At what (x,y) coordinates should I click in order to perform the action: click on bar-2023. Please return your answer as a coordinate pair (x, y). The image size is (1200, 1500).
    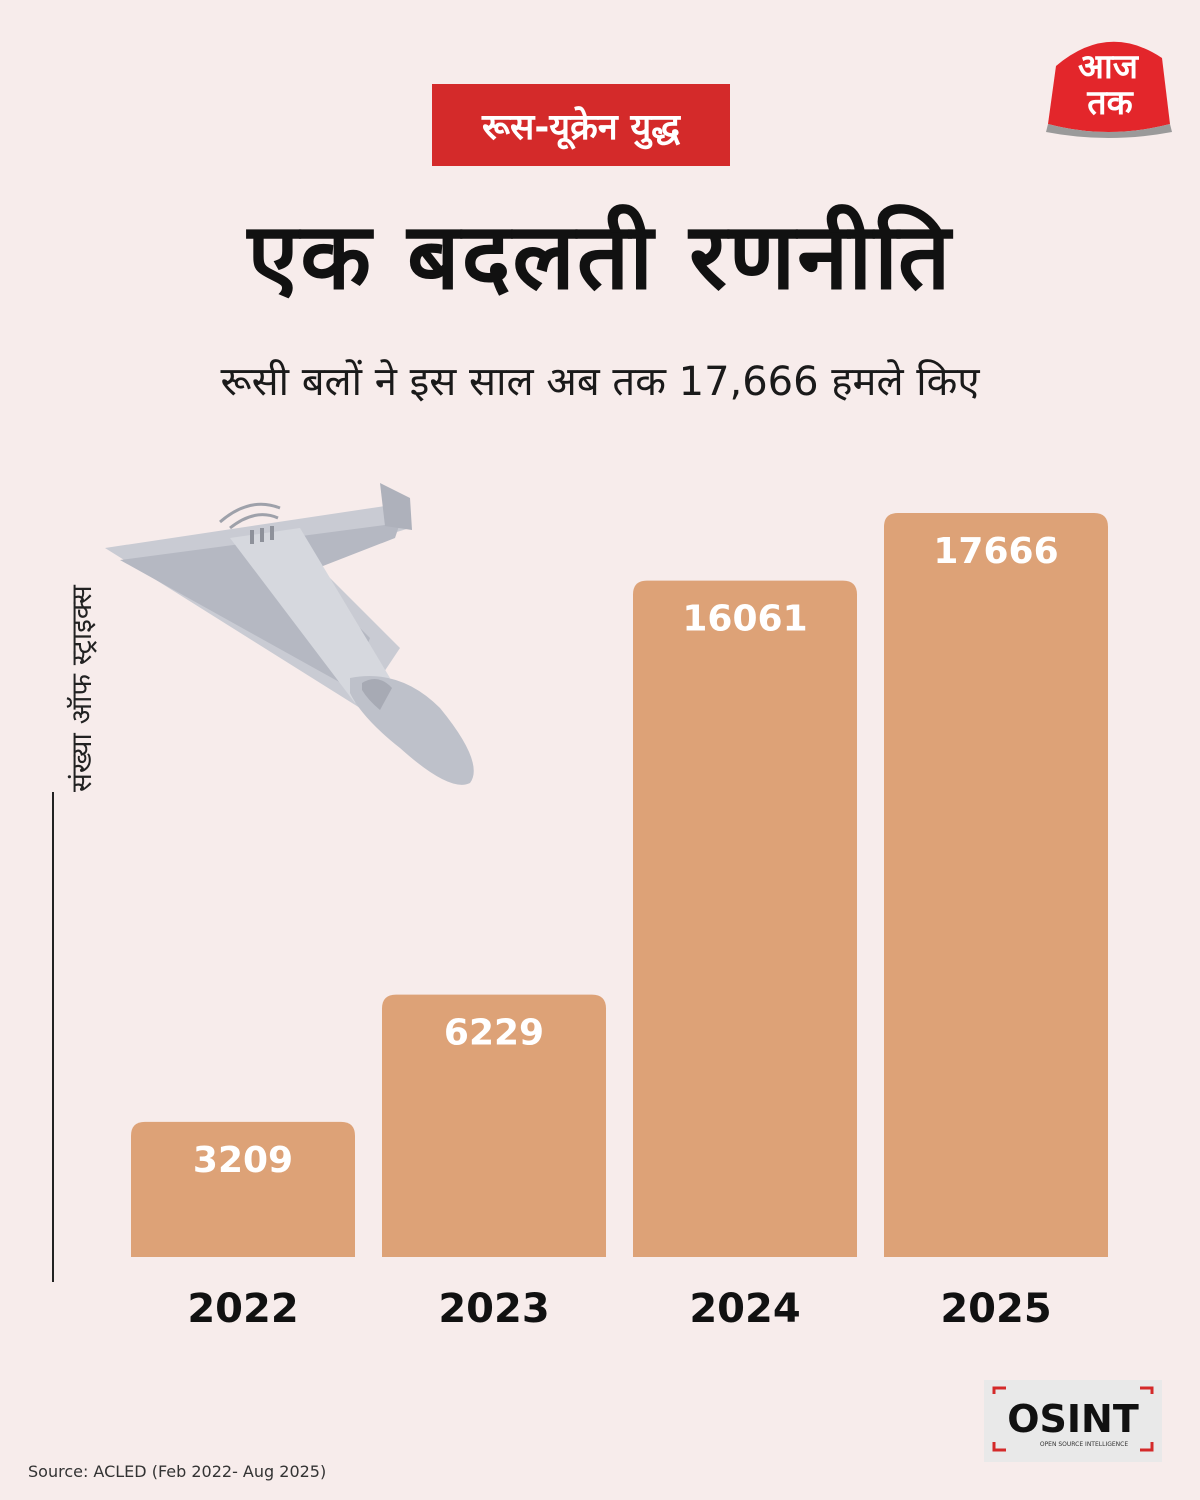
    Looking at the image, I should click on (494, 1125).